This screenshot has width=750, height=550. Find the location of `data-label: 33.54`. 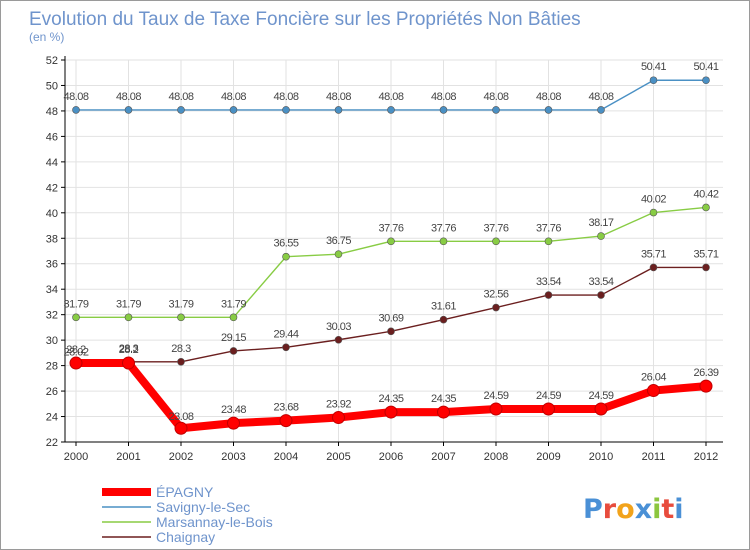

data-label: 33.54 is located at coordinates (548, 282).